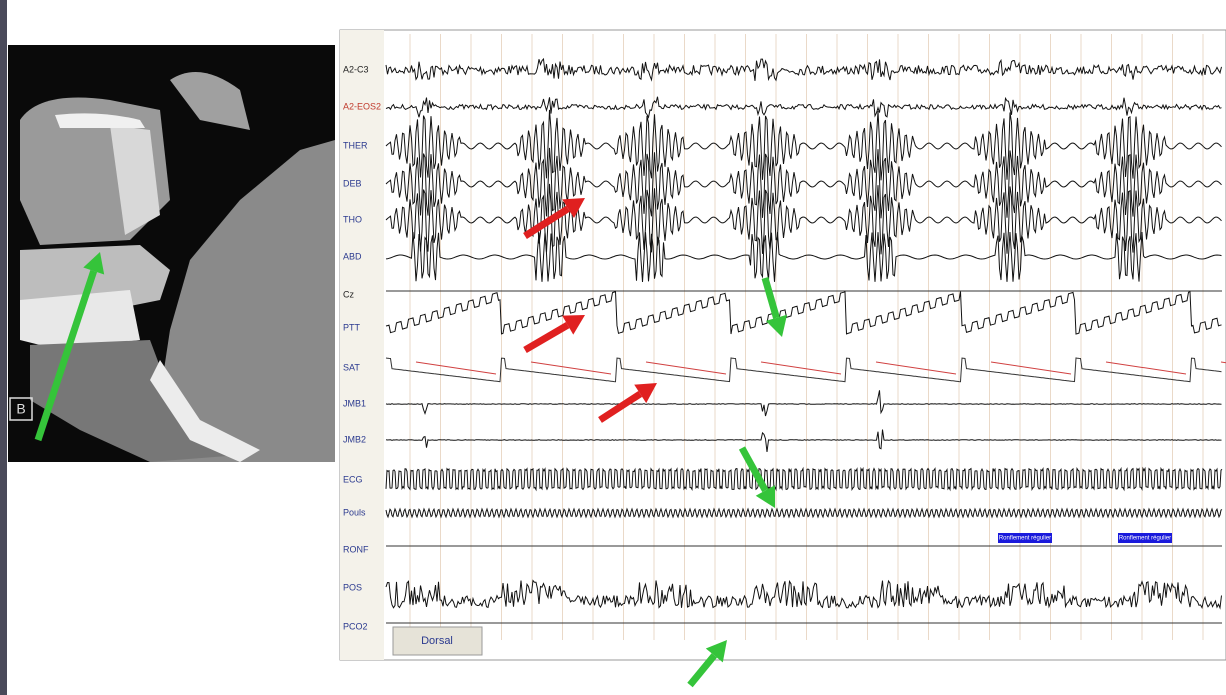 The image size is (1226, 695). Describe the element at coordinates (352, 327) in the screenshot. I see `channel-label: PTT` at that location.